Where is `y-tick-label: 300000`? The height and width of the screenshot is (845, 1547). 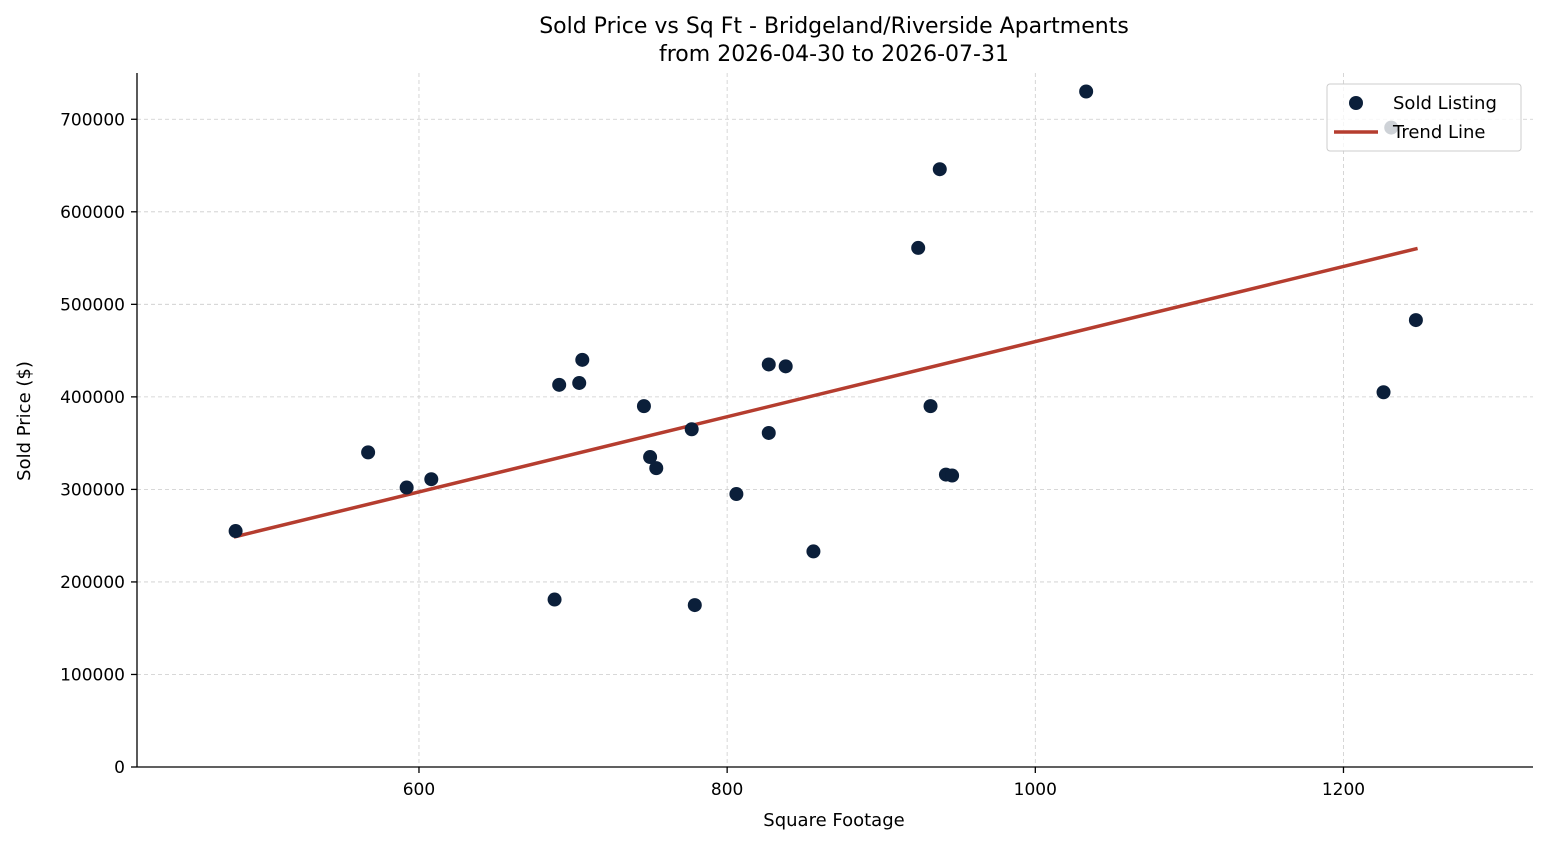 y-tick-label: 300000 is located at coordinates (92, 490).